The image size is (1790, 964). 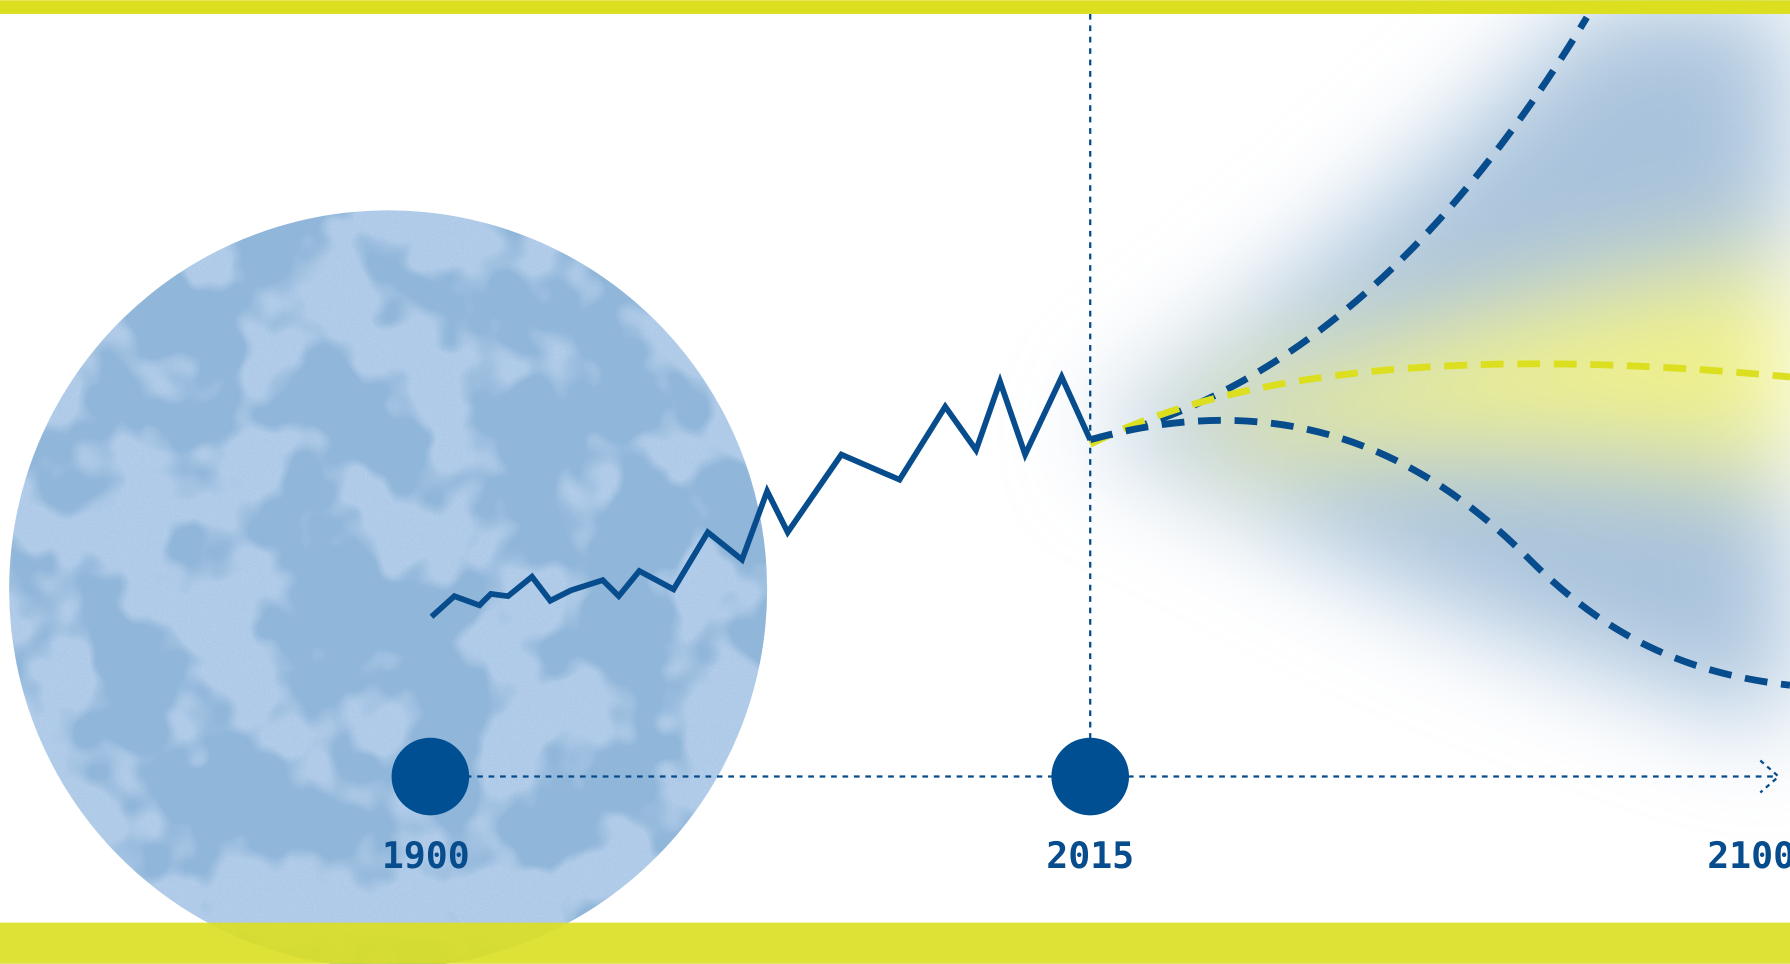 What do you see at coordinates (1770, 776) in the screenshot?
I see `arrow-head` at bounding box center [1770, 776].